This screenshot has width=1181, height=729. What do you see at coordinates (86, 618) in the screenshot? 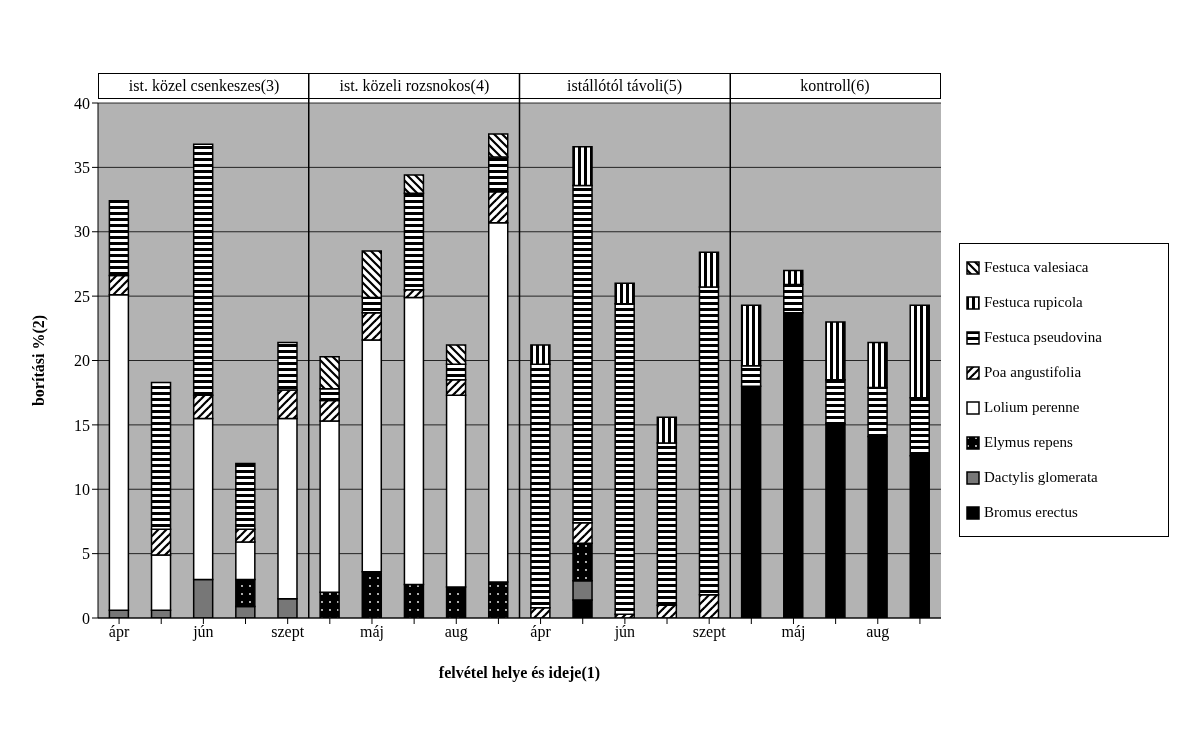
I see `y-tick-label: 0` at bounding box center [86, 618].